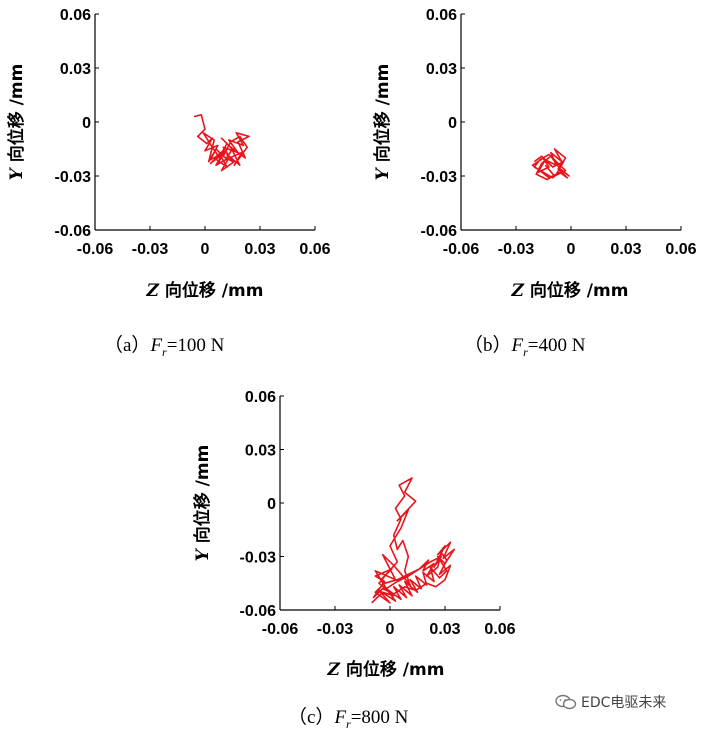 This screenshot has width=709, height=732. What do you see at coordinates (127, 345) in the screenshot?
I see `caption-a-prefix: （a）` at bounding box center [127, 345].